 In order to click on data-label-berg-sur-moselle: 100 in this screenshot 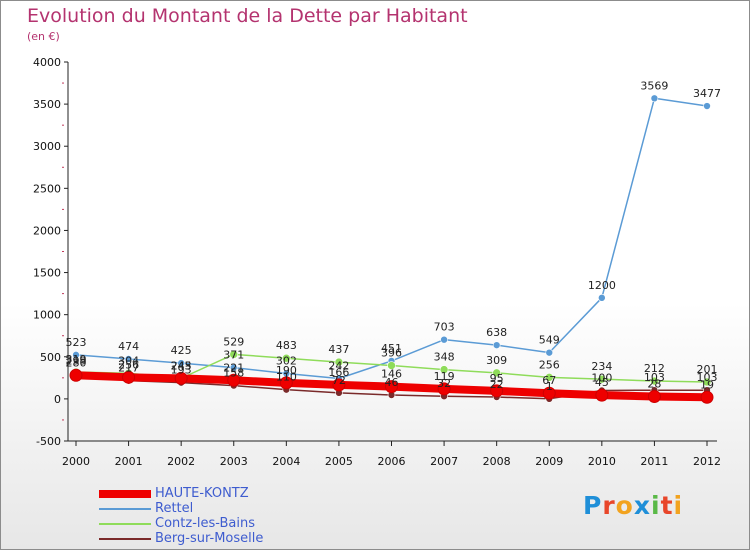, I will do `click(601, 377)`.